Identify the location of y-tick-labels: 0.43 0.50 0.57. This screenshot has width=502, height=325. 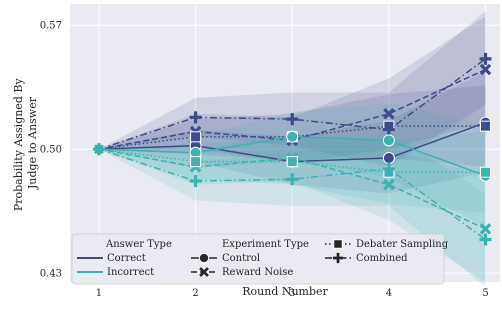
(51, 150).